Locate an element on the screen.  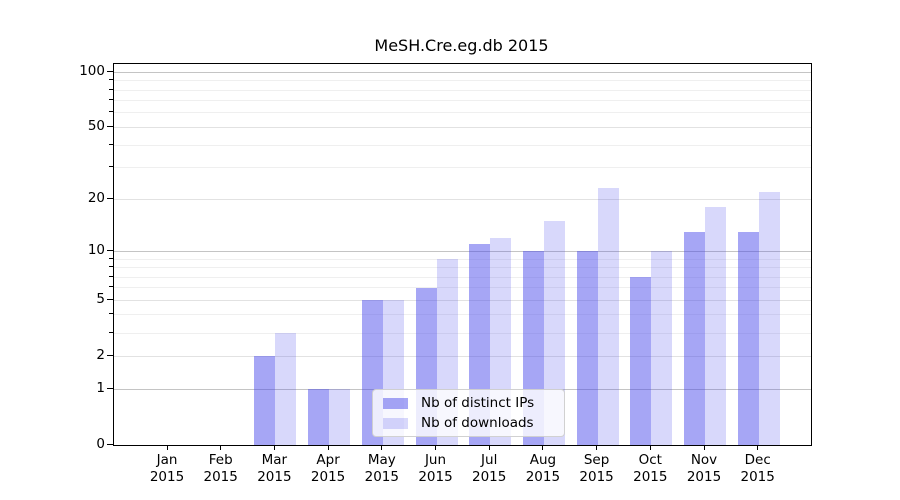
x-tick-apr is located at coordinates (328, 447).